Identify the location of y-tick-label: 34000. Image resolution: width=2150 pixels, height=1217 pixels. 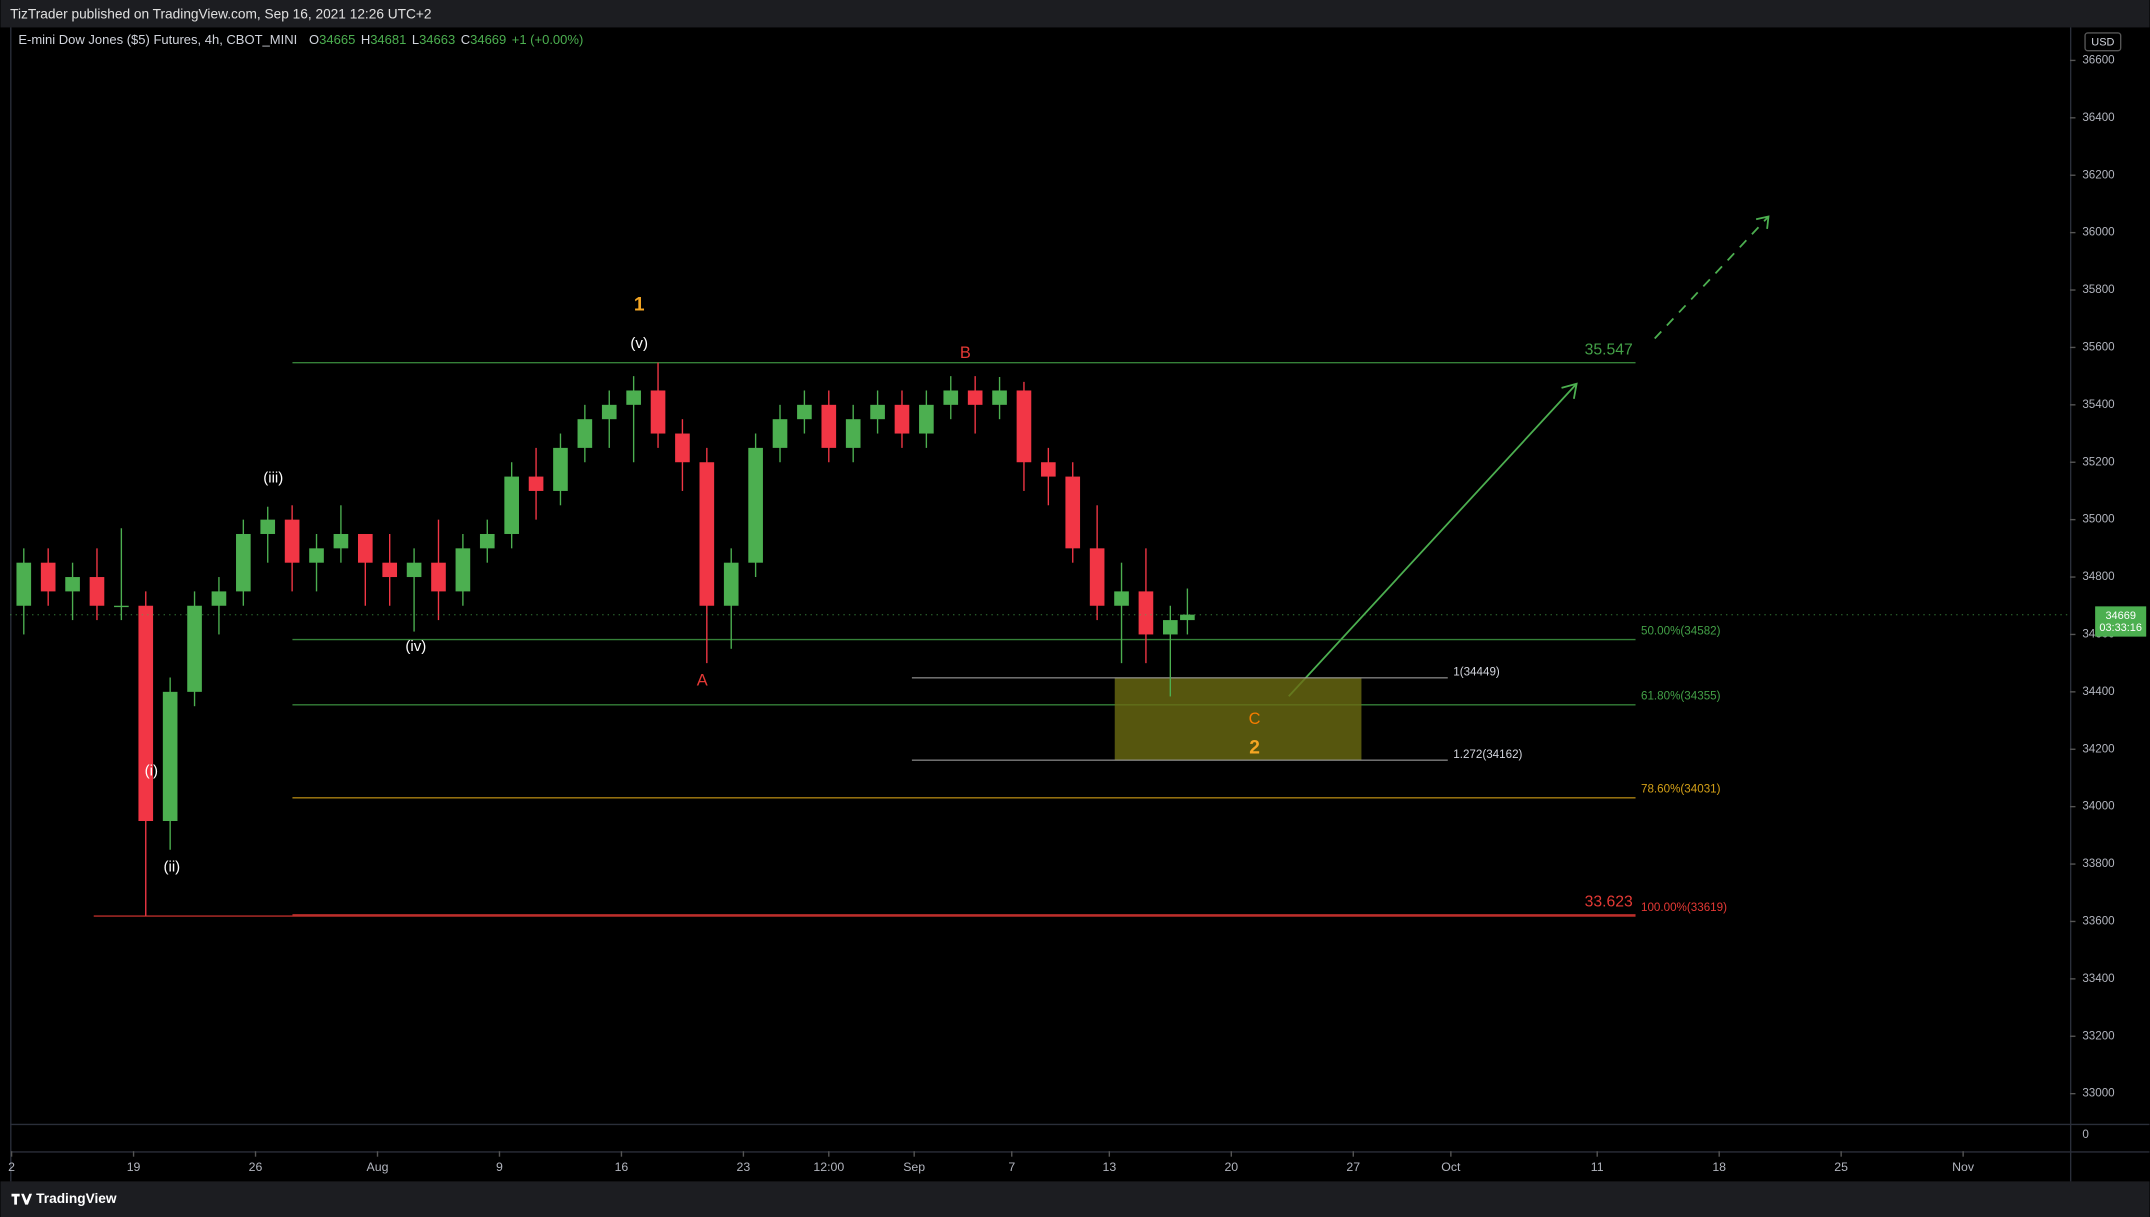
(2098, 806).